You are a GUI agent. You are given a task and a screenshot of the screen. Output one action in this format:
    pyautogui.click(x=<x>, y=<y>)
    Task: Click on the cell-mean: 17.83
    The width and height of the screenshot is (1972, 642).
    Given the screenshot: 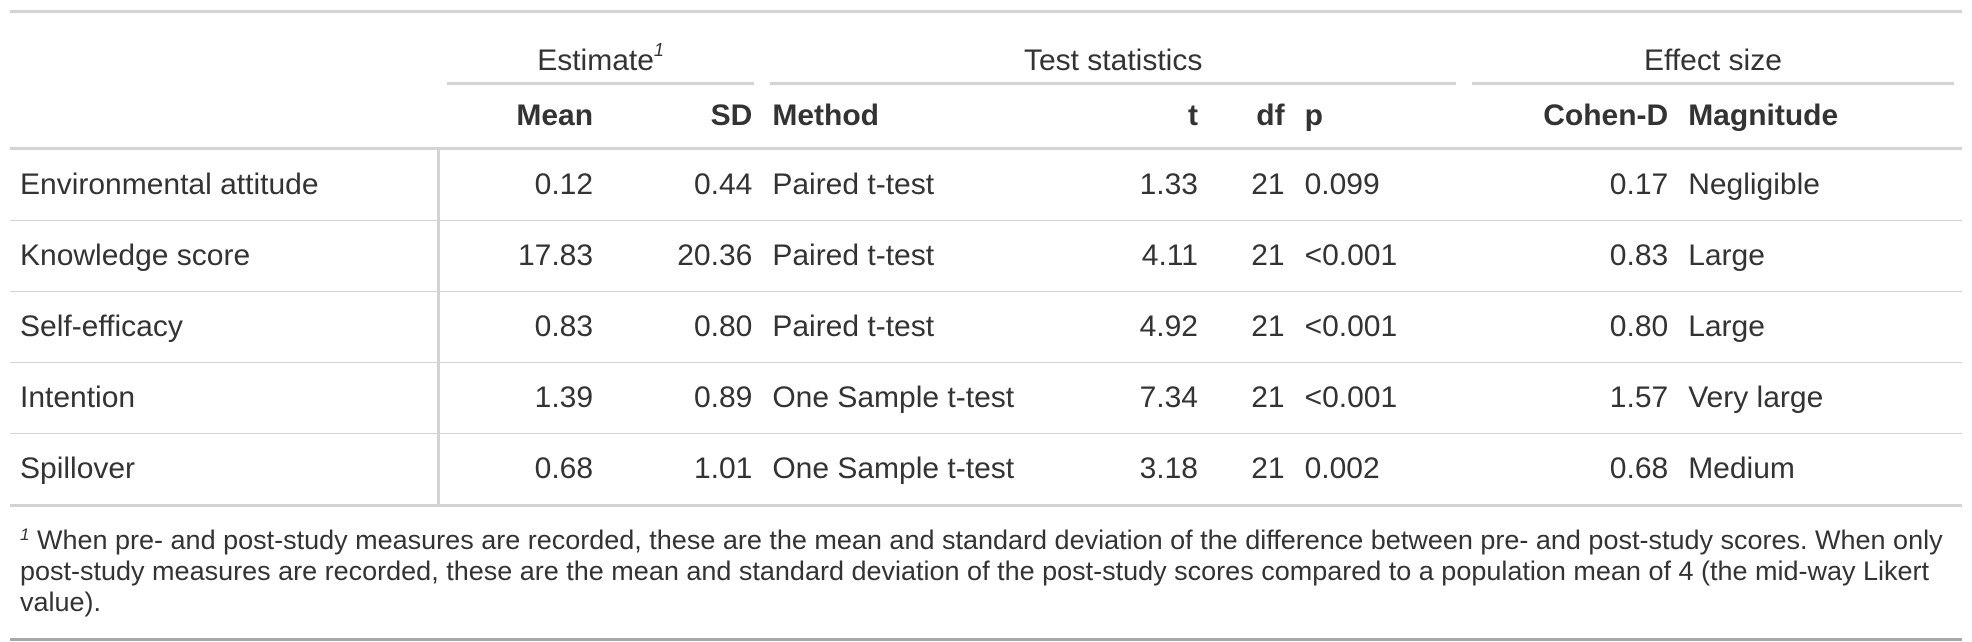 What is the action you would take?
    pyautogui.click(x=521, y=256)
    